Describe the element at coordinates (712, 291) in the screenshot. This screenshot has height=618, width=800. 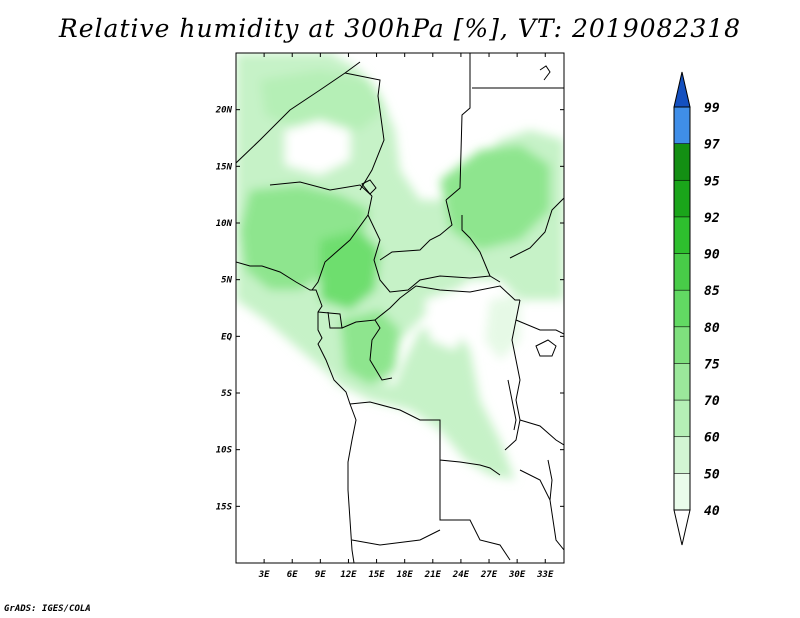
I see `colorbar-label: 85` at that location.